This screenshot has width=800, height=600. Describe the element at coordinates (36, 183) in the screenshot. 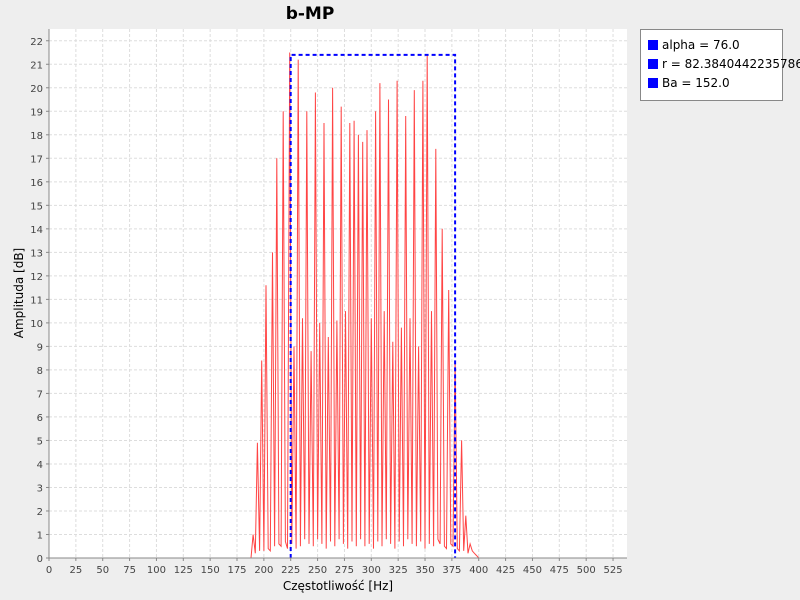

I see `y-tick-label: 16` at that location.